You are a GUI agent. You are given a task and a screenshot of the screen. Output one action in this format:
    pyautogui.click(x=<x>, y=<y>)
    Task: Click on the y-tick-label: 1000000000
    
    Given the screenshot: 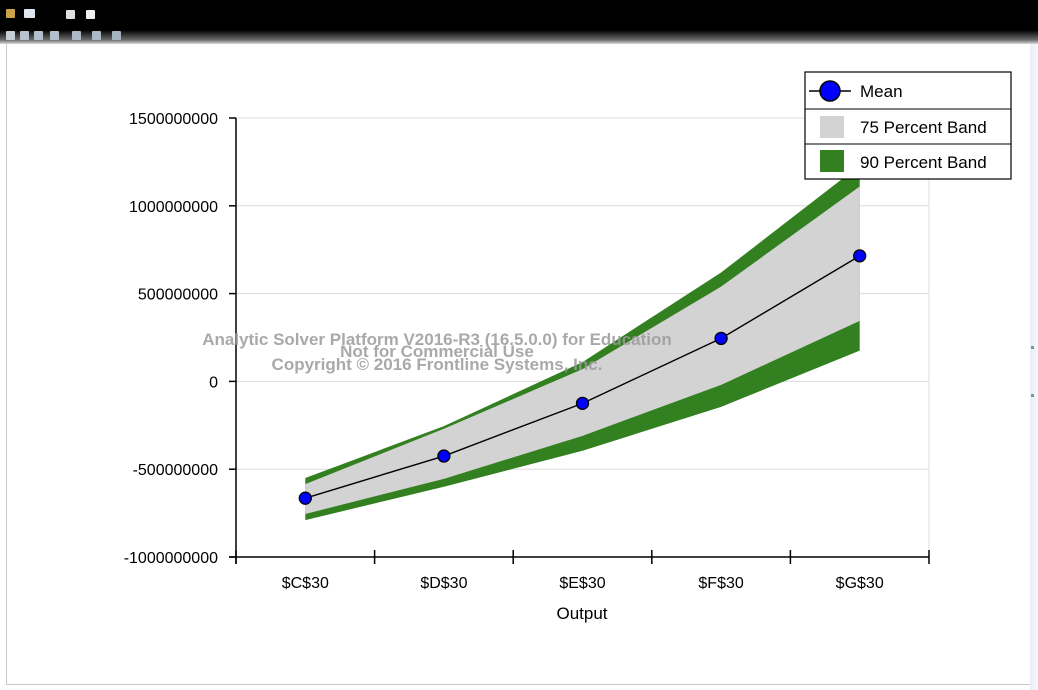 What is the action you would take?
    pyautogui.click(x=173, y=207)
    